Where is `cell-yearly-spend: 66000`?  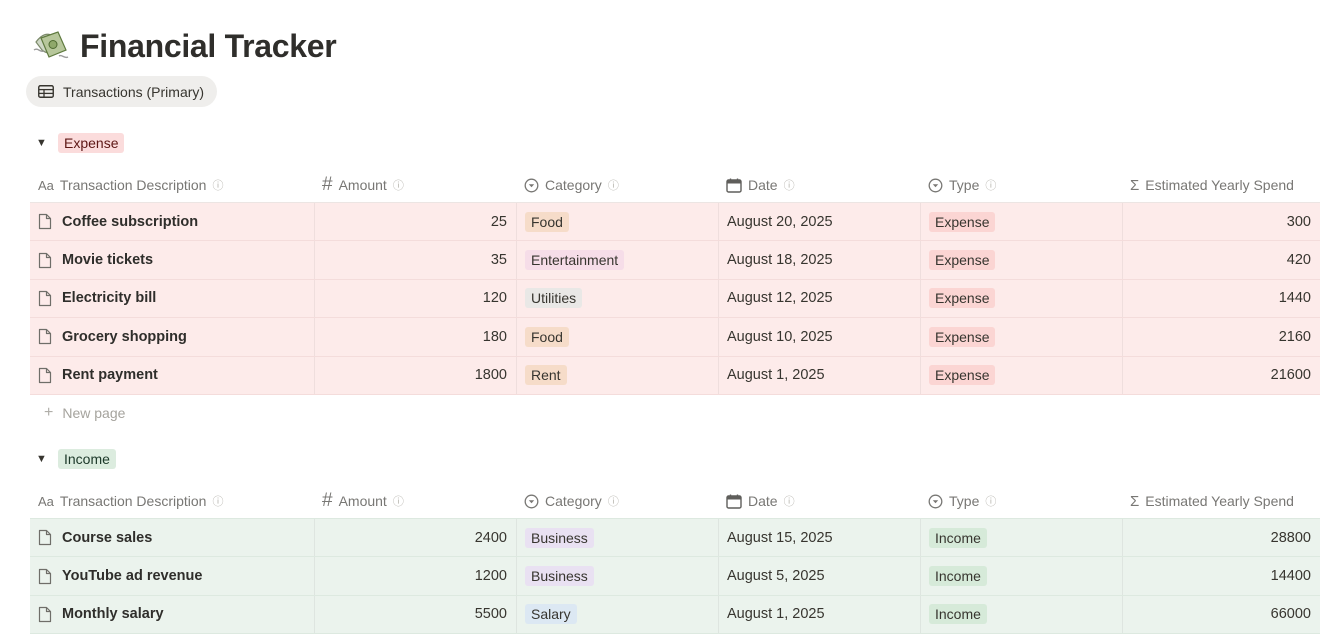
cell-yearly-spend: 66000 is located at coordinates (1221, 614).